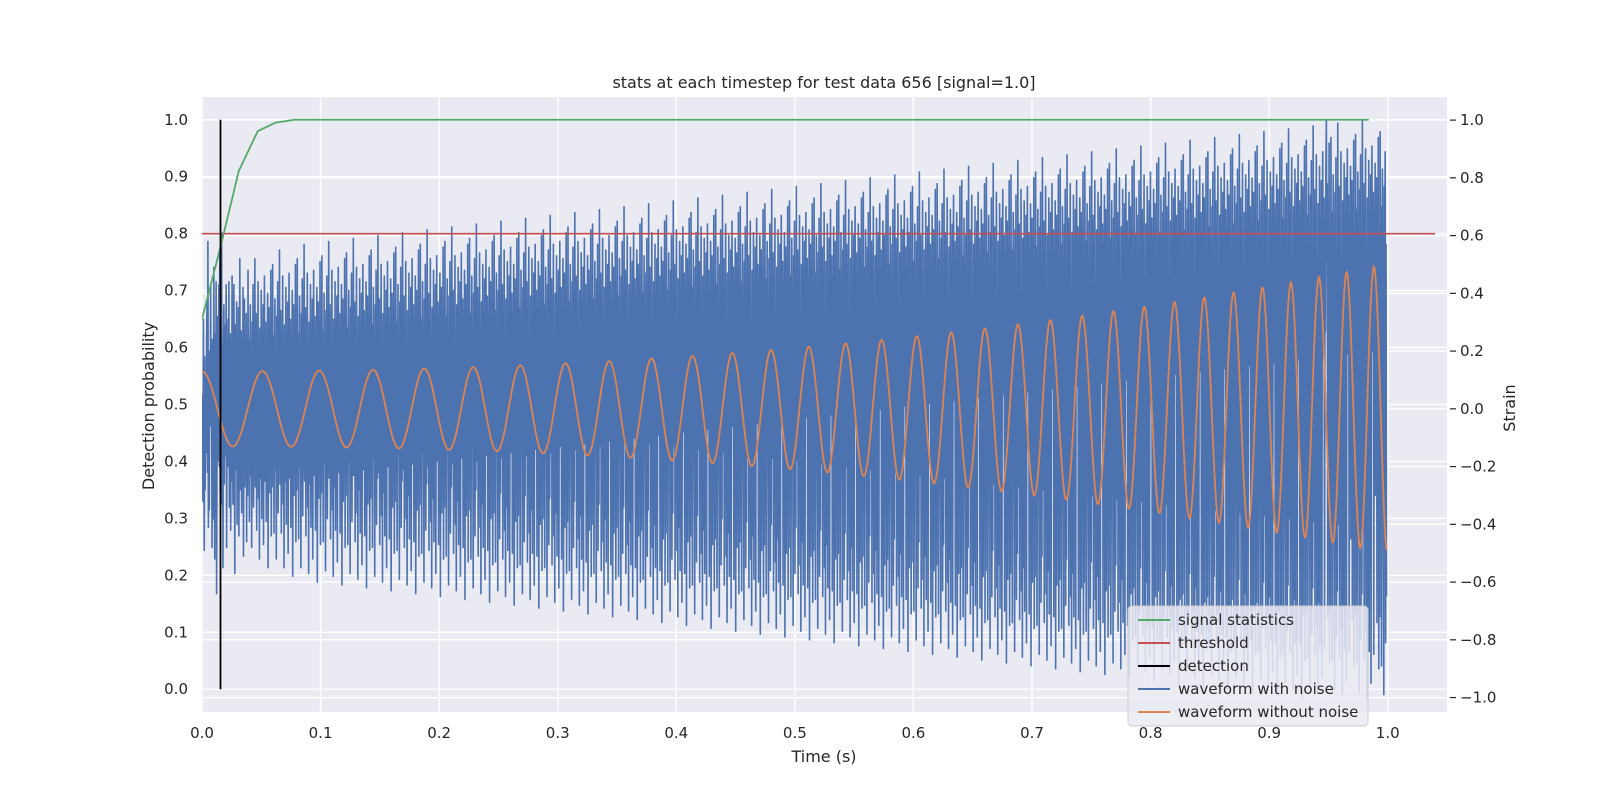  Describe the element at coordinates (1478, 467) in the screenshot. I see `y2-tick-label: −0.2` at that location.